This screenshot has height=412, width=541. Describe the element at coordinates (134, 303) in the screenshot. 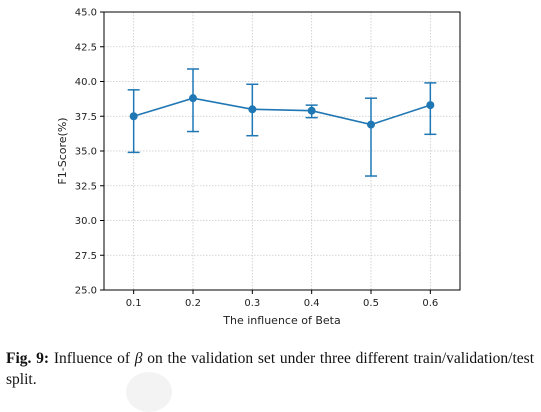

I see `x-tick-label: 0.1` at that location.